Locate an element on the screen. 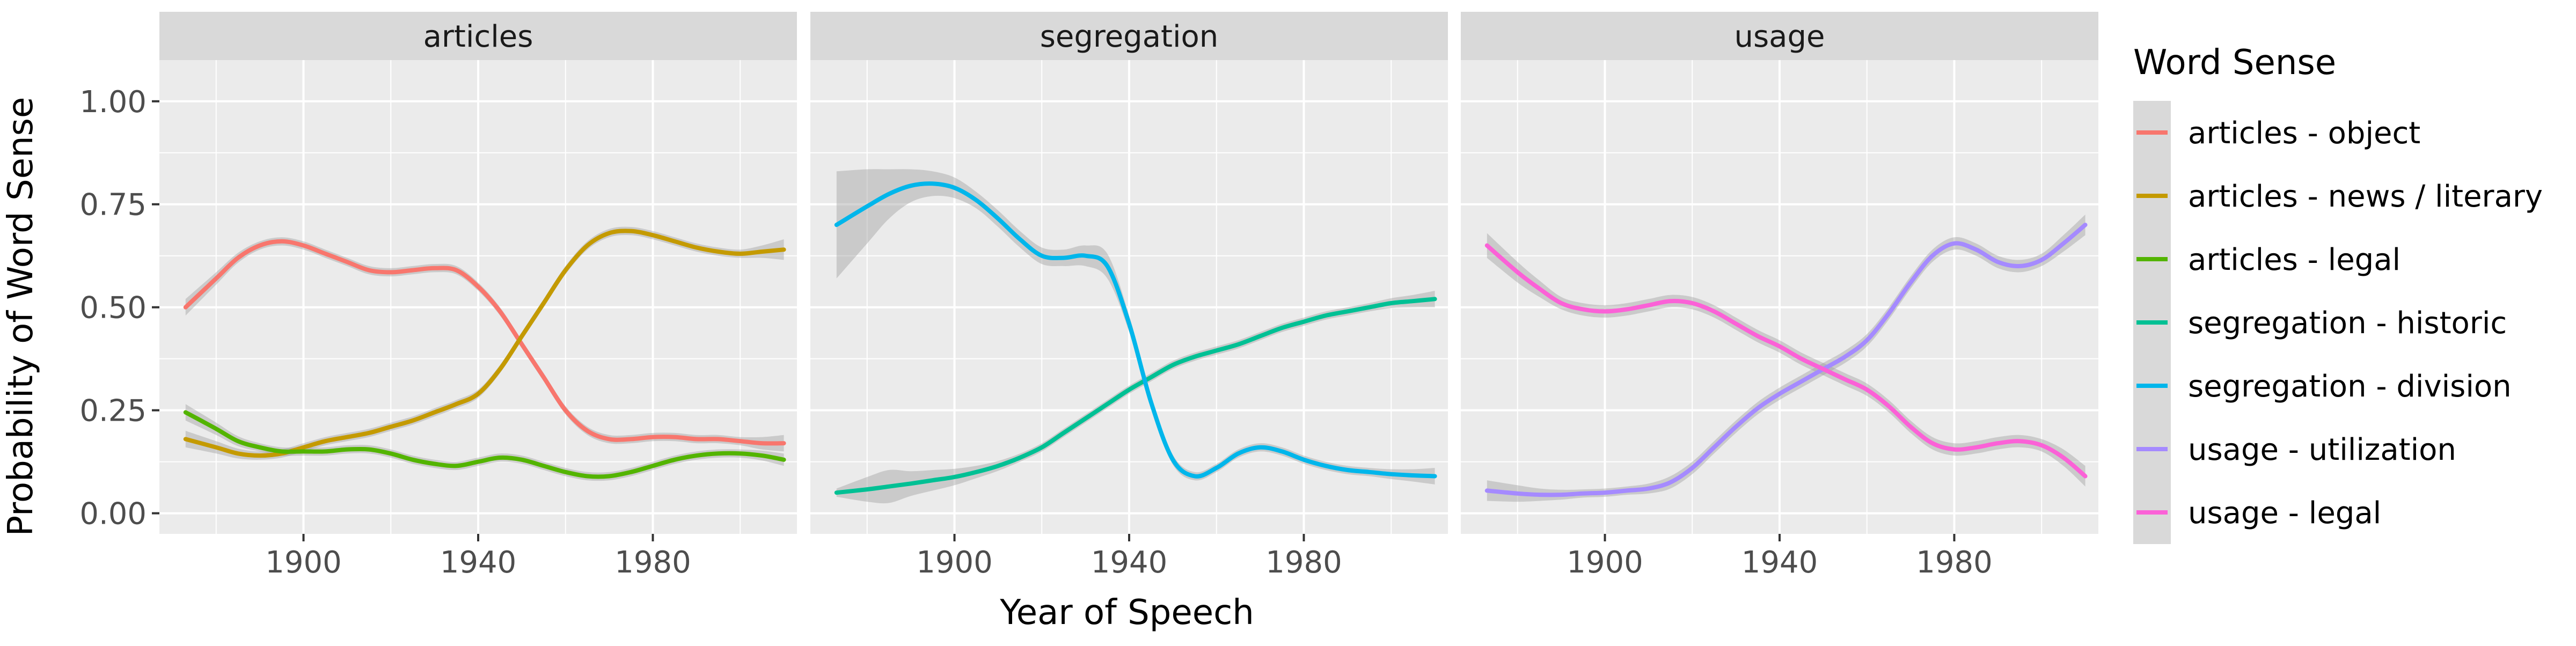  legend-item-label: usage - legal is located at coordinates (2284, 513).